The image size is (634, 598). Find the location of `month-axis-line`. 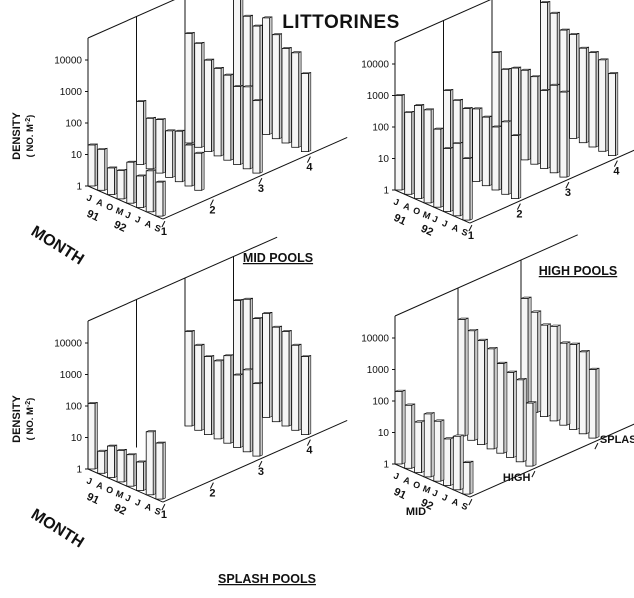

month-axis-line is located at coordinates (432, 480).